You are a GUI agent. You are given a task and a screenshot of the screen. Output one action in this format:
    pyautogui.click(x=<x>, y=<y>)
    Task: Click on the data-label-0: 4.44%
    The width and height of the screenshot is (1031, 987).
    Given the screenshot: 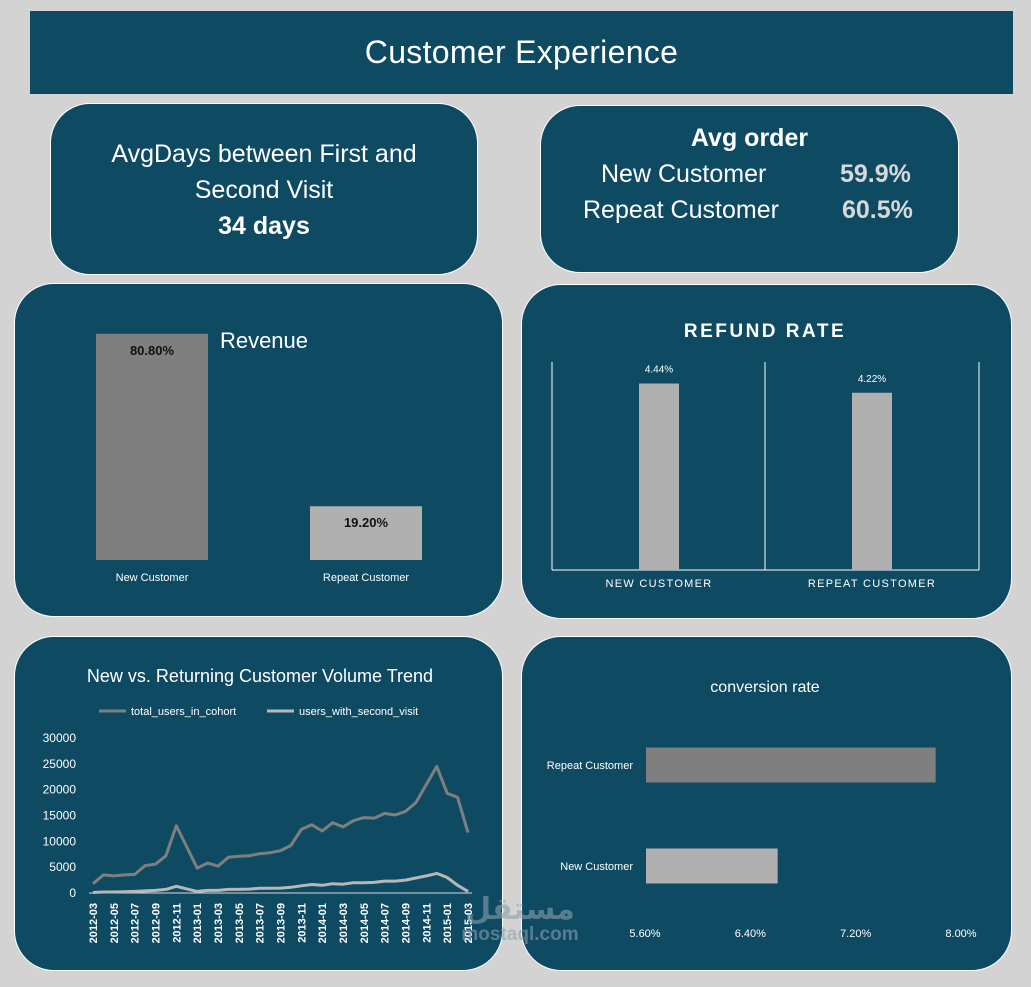 What is the action you would take?
    pyautogui.click(x=659, y=370)
    